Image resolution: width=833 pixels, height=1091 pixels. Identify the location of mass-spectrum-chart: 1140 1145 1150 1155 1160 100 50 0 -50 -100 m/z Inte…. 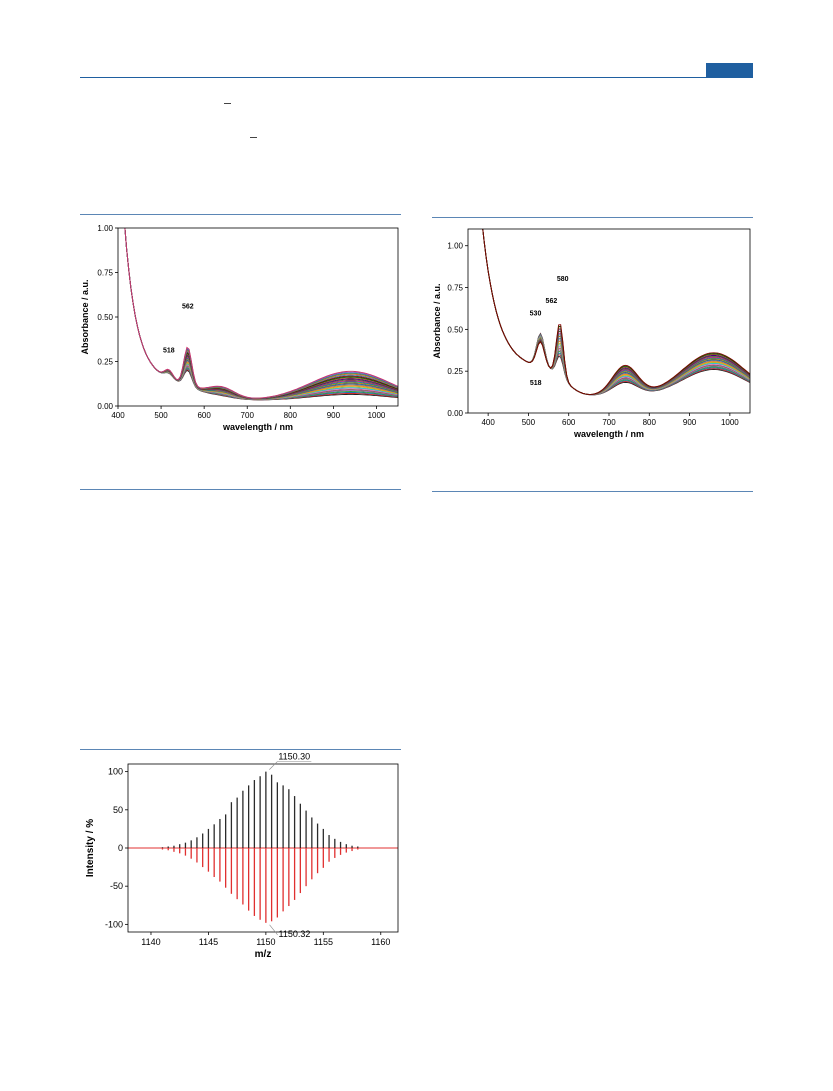
(240, 856).